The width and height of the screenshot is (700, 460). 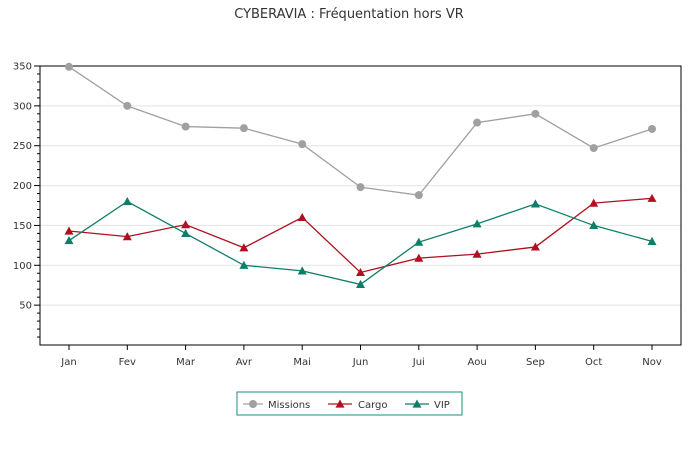 I want to click on series-line-cargo, so click(x=360, y=235).